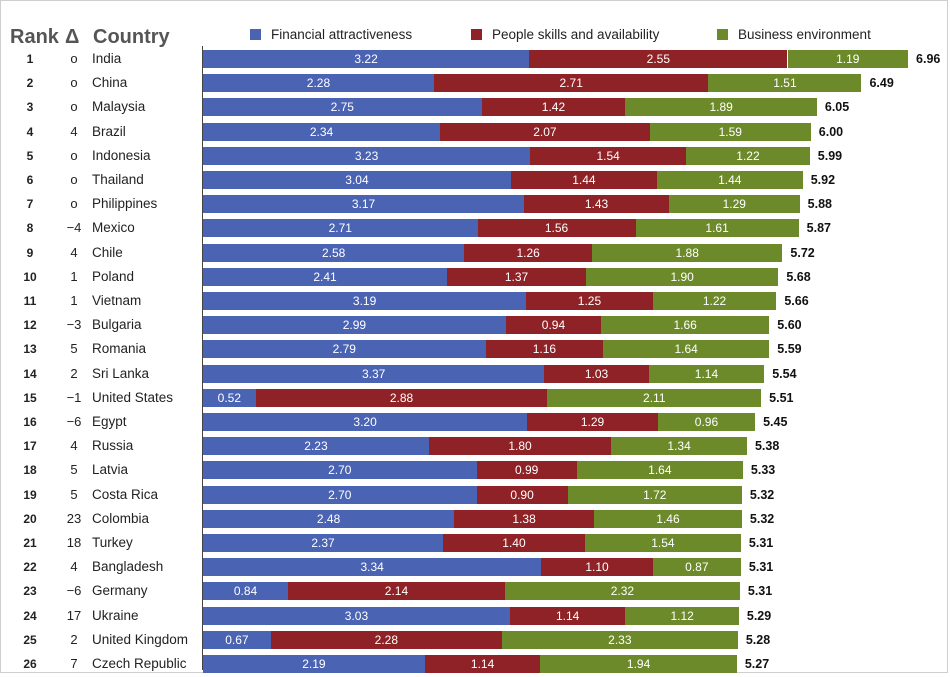 Image resolution: width=950 pixels, height=677 pixels. I want to click on bar-people-egypt: 1.29, so click(592, 422).